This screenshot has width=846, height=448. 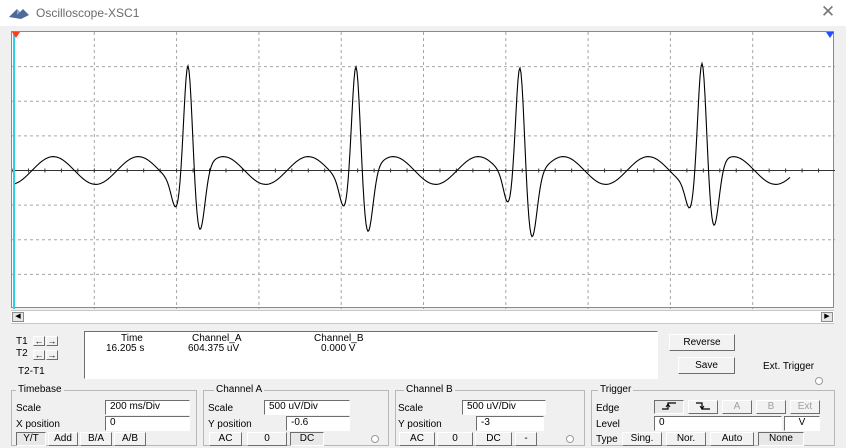 I want to click on time-header: Time, so click(x=132, y=338).